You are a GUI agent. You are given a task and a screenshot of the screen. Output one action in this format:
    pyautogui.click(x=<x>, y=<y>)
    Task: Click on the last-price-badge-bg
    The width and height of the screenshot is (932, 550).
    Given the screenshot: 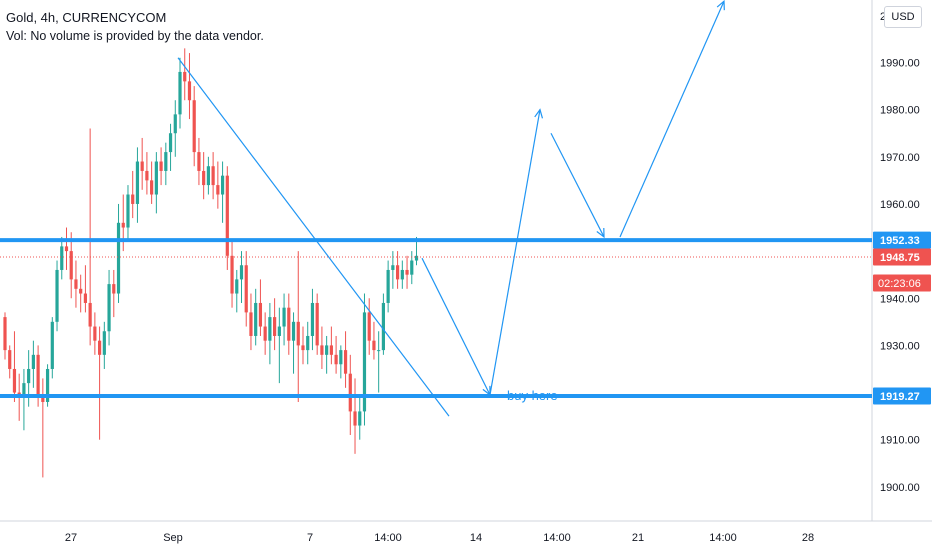 What is the action you would take?
    pyautogui.click(x=902, y=257)
    